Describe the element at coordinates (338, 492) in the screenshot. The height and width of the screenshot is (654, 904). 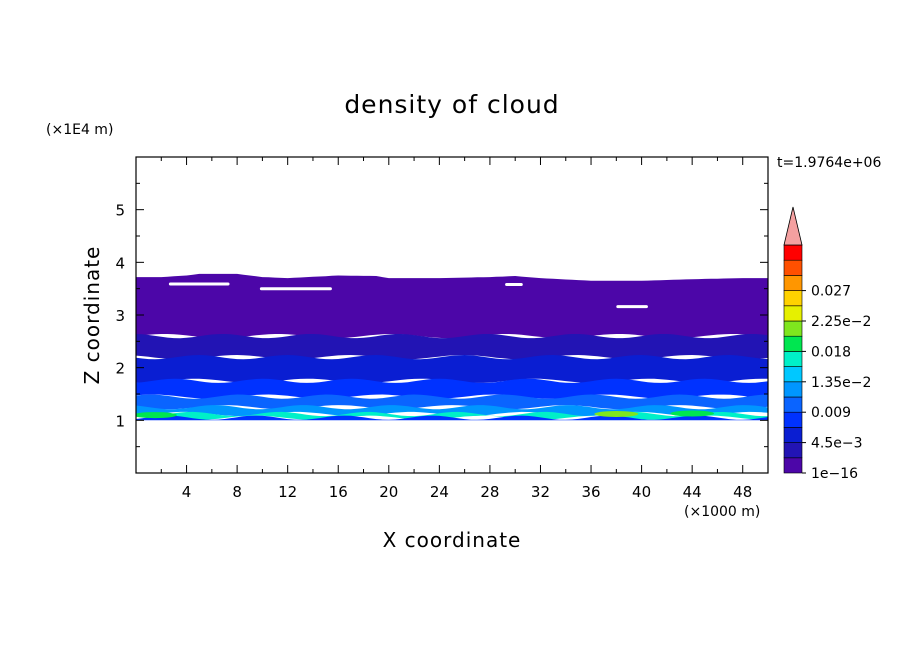
I see `x-tick-label: 16` at that location.